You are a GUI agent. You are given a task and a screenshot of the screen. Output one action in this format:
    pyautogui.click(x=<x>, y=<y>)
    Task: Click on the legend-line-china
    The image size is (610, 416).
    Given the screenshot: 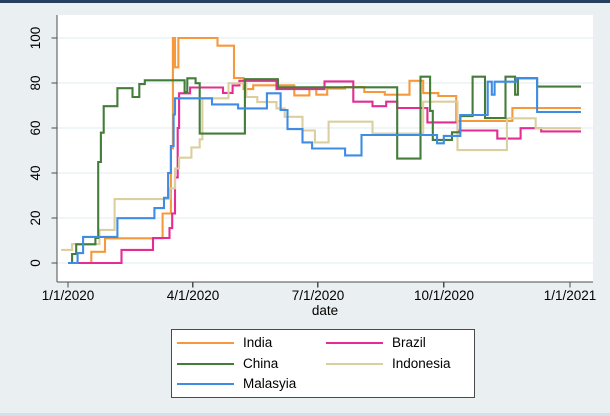 What is the action you would take?
    pyautogui.click(x=205, y=363)
    